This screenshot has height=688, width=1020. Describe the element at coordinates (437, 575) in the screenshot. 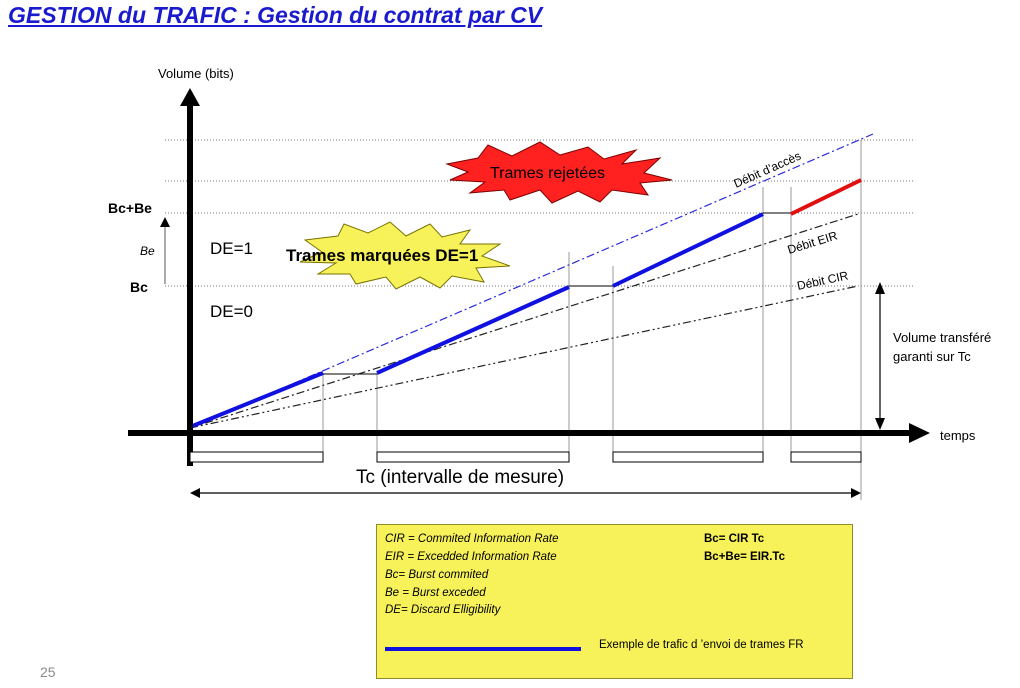

I see `legend-bc-definition: Bc= Burst commited` at that location.